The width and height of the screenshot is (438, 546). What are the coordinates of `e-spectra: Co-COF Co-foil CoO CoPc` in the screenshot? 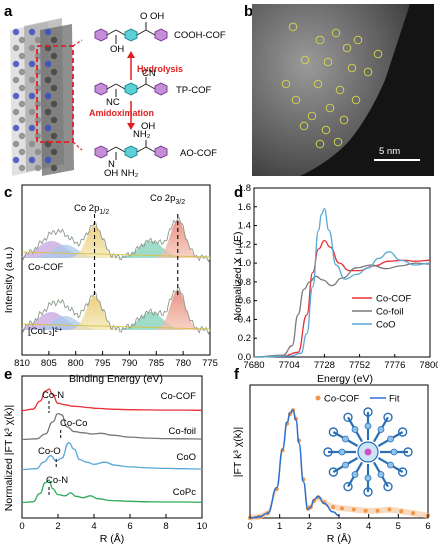 It's located at (112, 446).